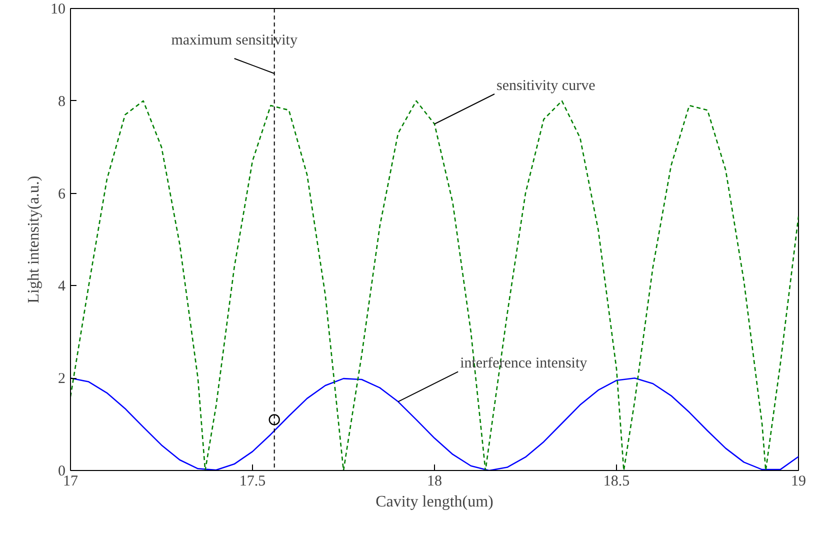 The image size is (814, 539). What do you see at coordinates (616, 482) in the screenshot?
I see `x-tick-label: 18.5` at bounding box center [616, 482].